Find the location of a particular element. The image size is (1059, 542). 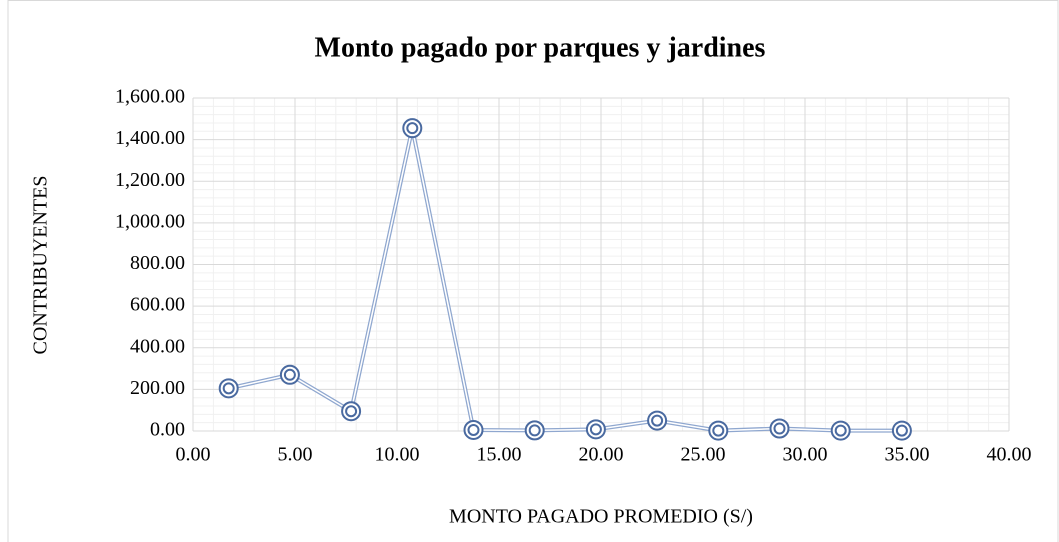

x-tick-label: 10.00 is located at coordinates (397, 455).